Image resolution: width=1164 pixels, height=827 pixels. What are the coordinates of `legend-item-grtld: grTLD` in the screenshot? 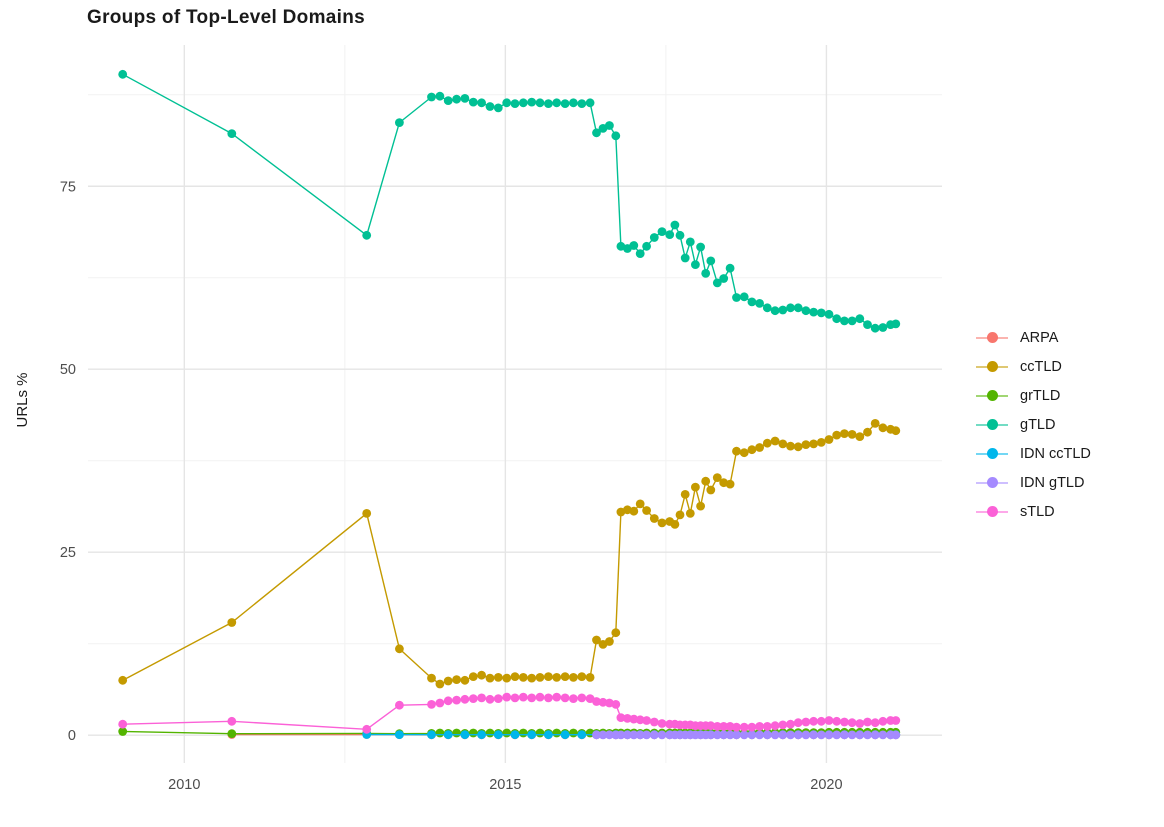 It's located at (1033, 395).